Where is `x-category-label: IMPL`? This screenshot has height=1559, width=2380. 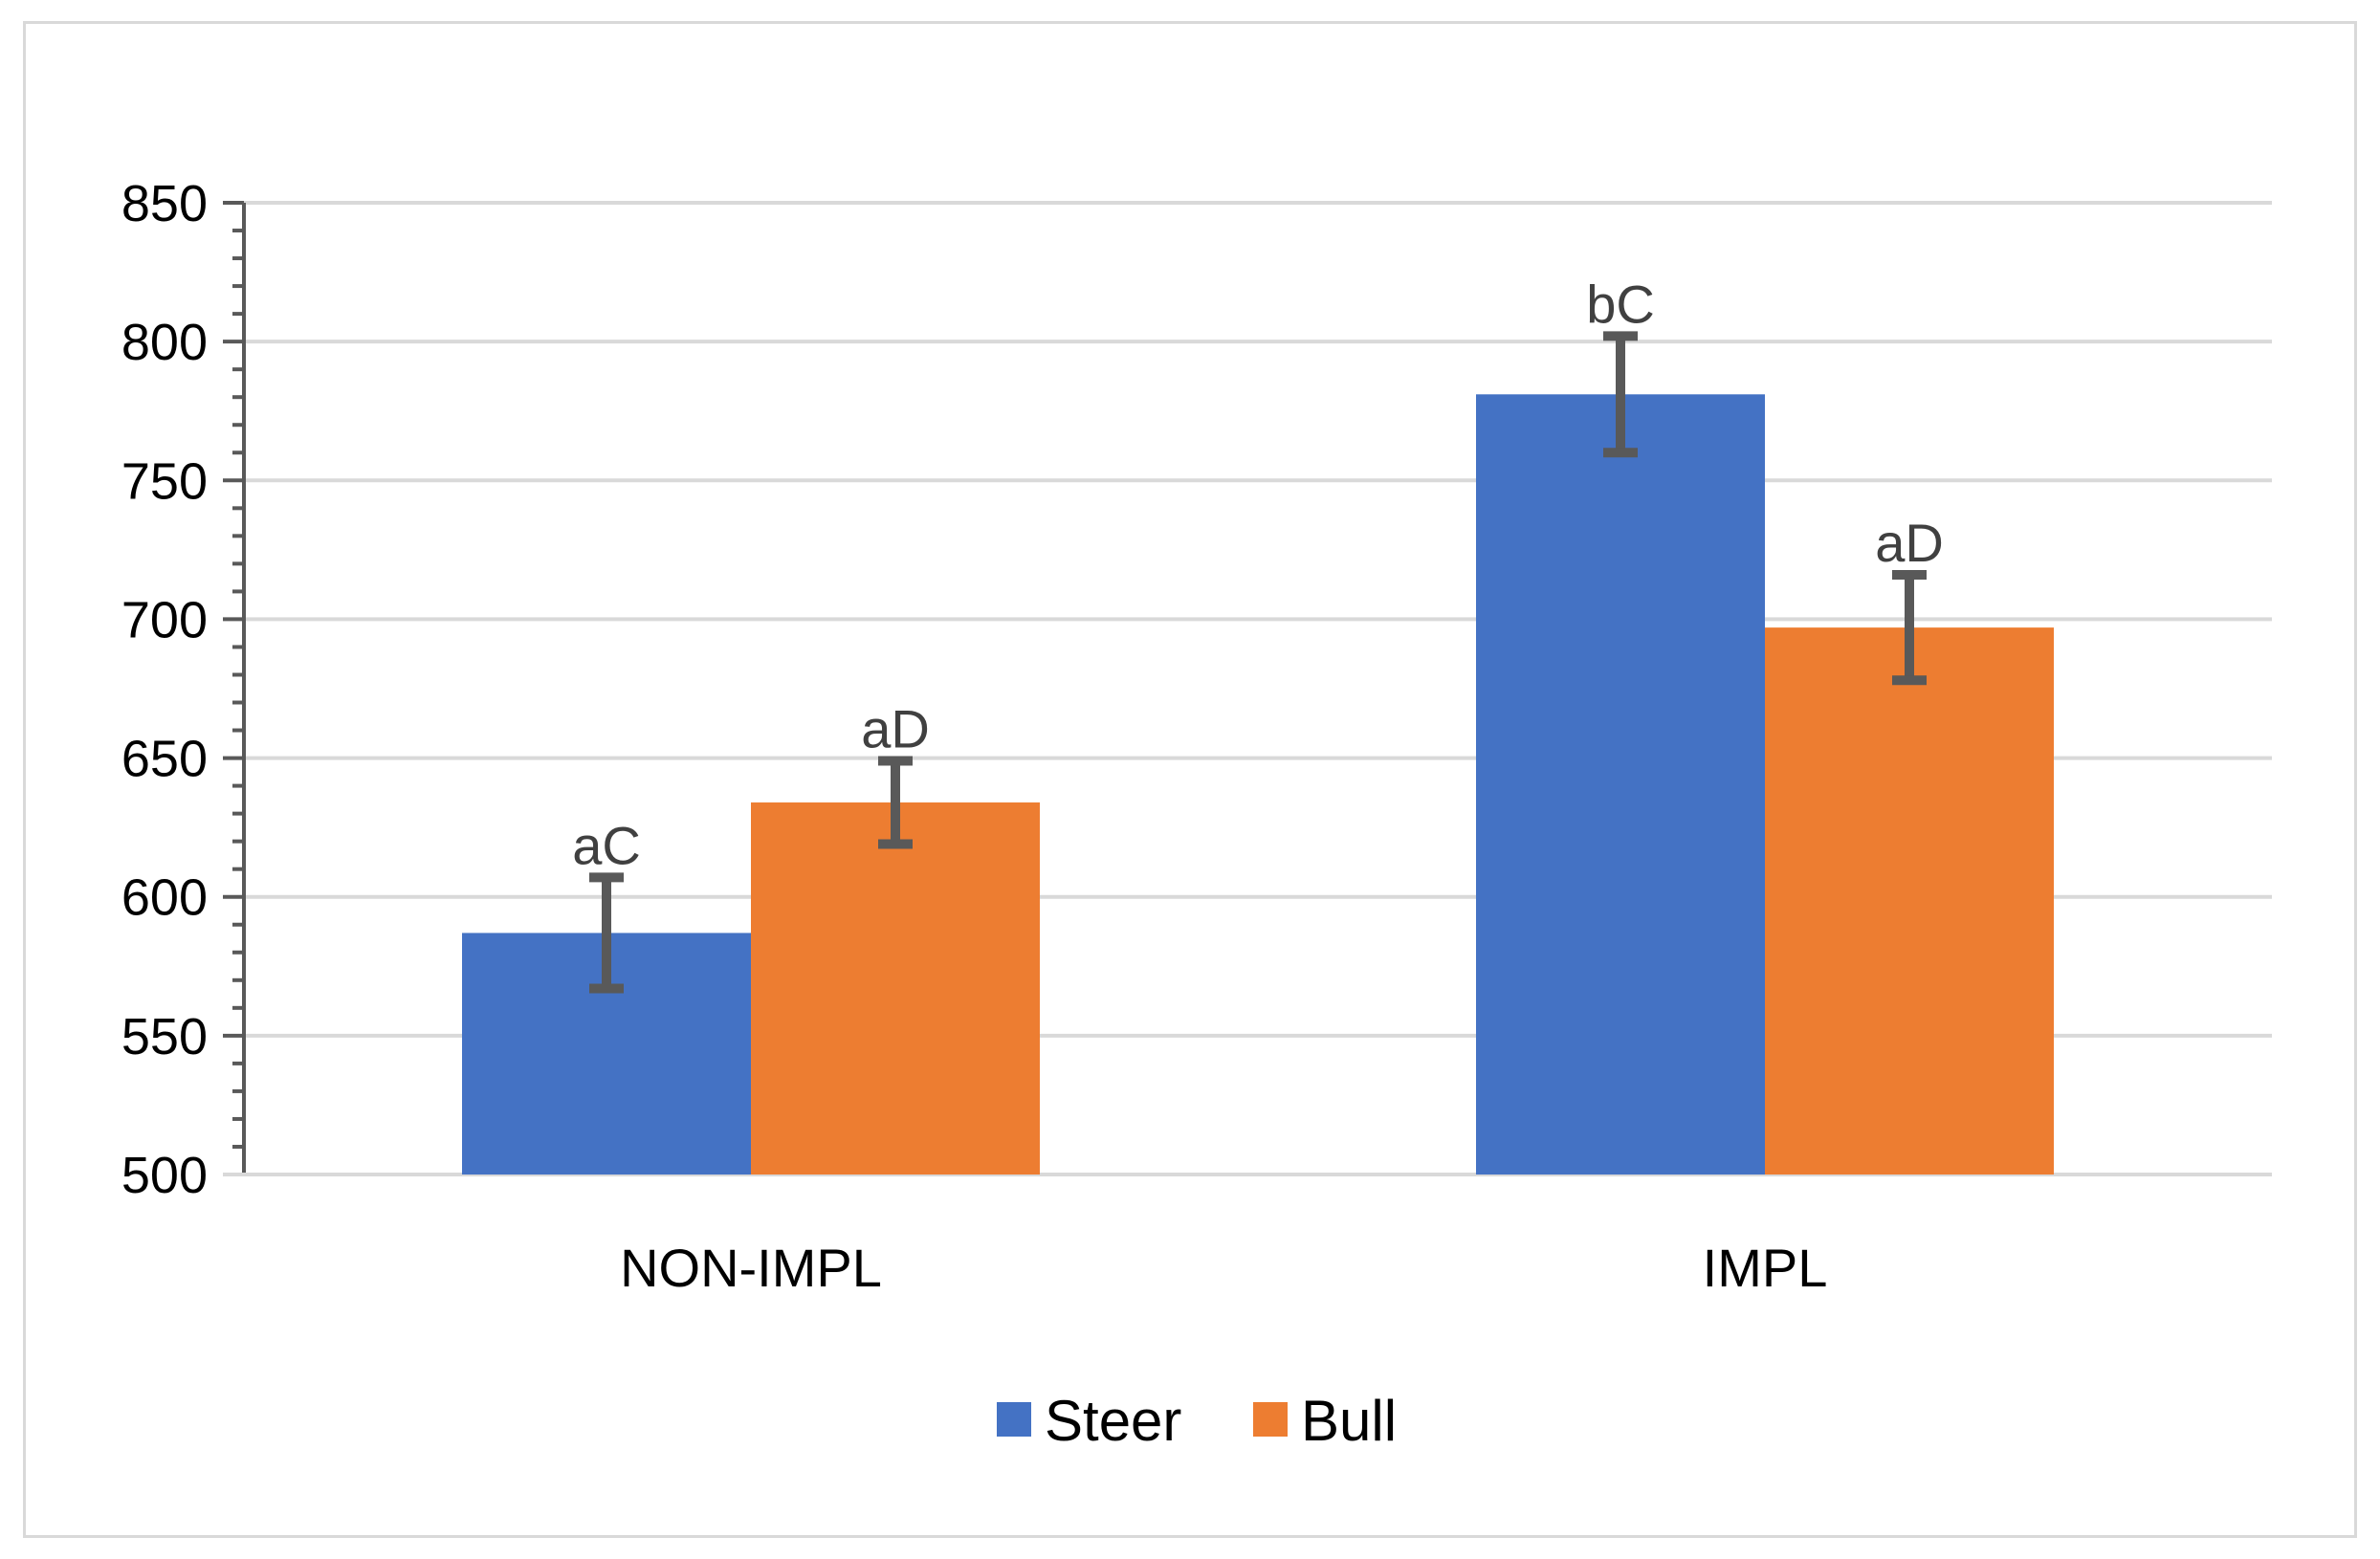
x-category-label: IMPL is located at coordinates (1765, 1268).